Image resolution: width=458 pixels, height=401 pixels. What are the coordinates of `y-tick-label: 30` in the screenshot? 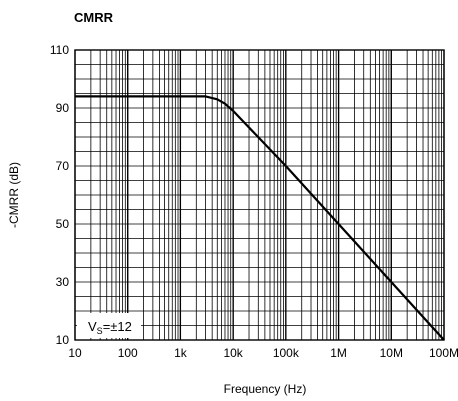 It's located at (63, 282).